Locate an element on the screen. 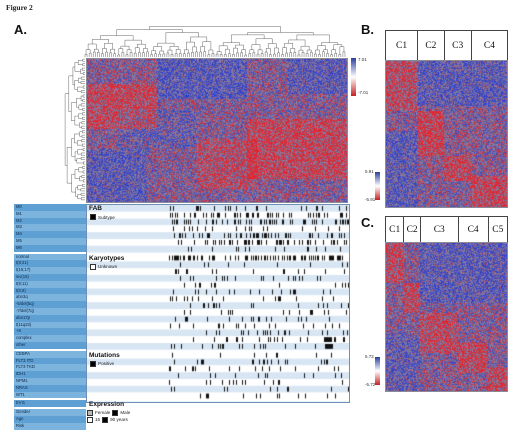 This screenshot has width=520, height=430. panel-c-cluster-header: C1 C2 C3 C4 C5 is located at coordinates (446, 230).